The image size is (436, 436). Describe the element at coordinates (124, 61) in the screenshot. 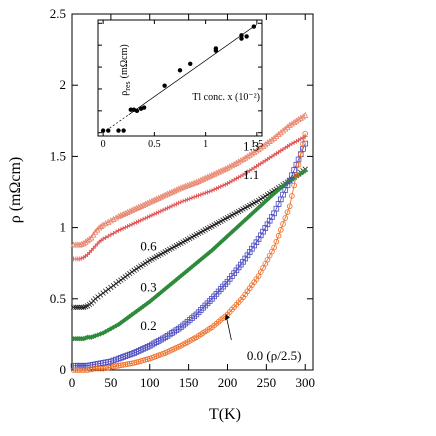

I see `inset-y-unit: (mΩcm)` at that location.